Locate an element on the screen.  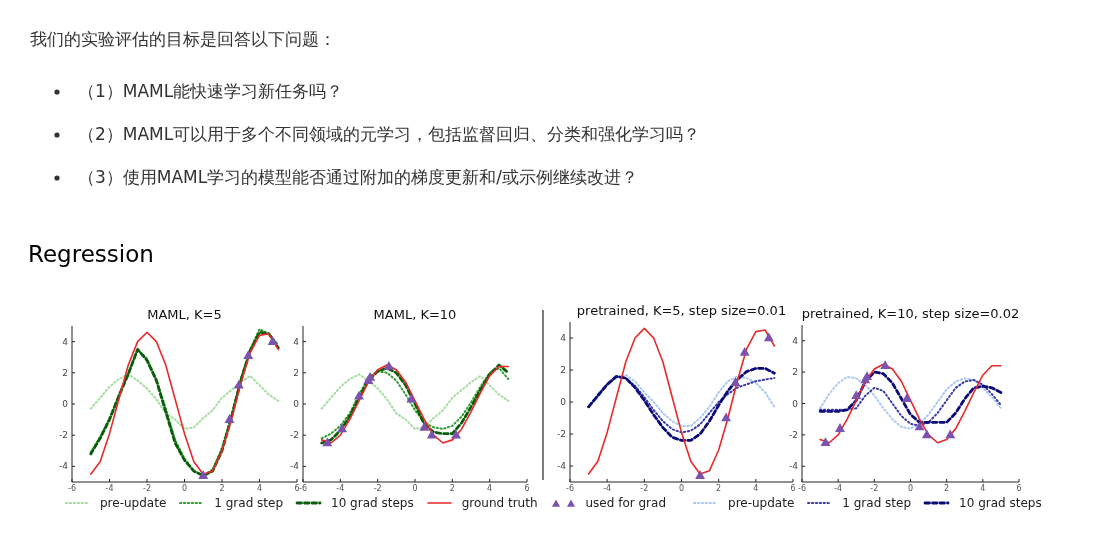
chart-title: MAML, K=10 is located at coordinates (415, 314).